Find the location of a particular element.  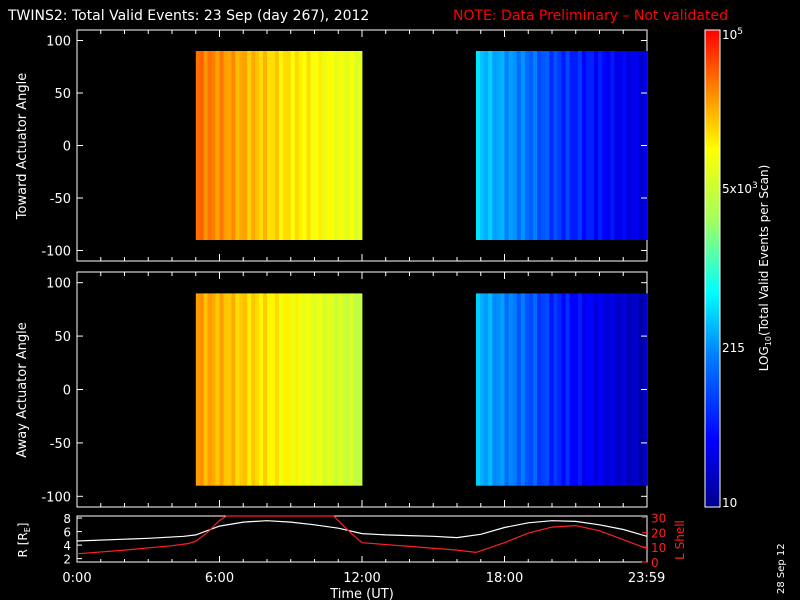

r-label-text: R [R is located at coordinates (23, 544).